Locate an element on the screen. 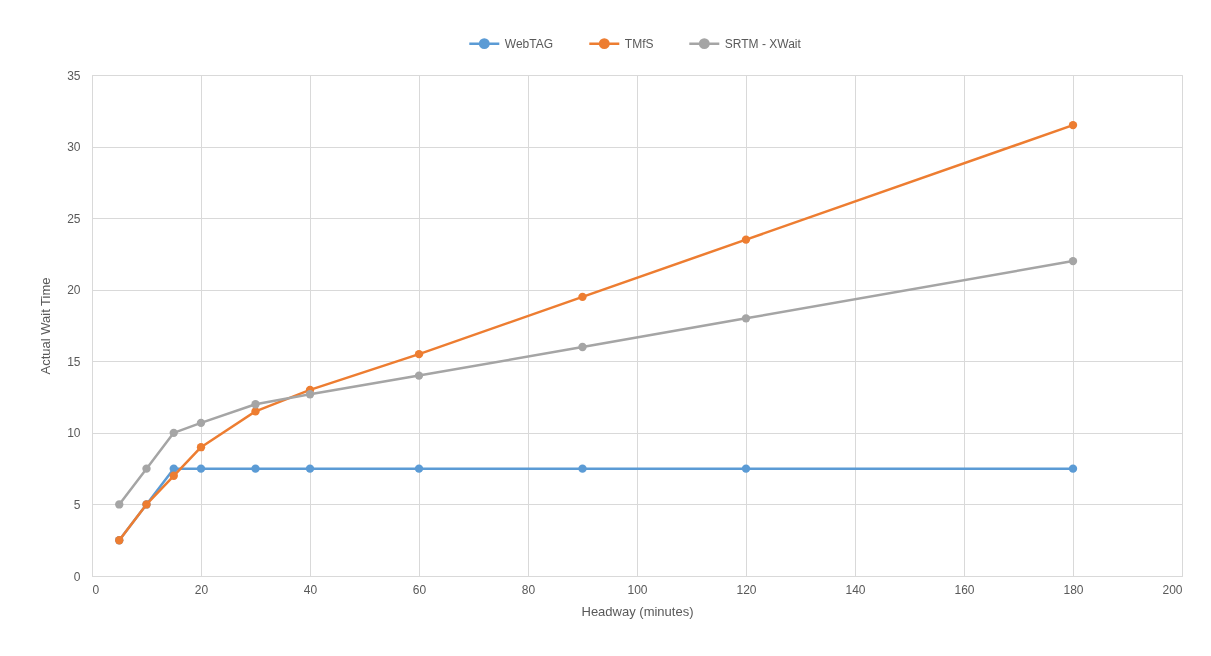 The image size is (1211, 656). y-tick-label: 20 is located at coordinates (74, 290).